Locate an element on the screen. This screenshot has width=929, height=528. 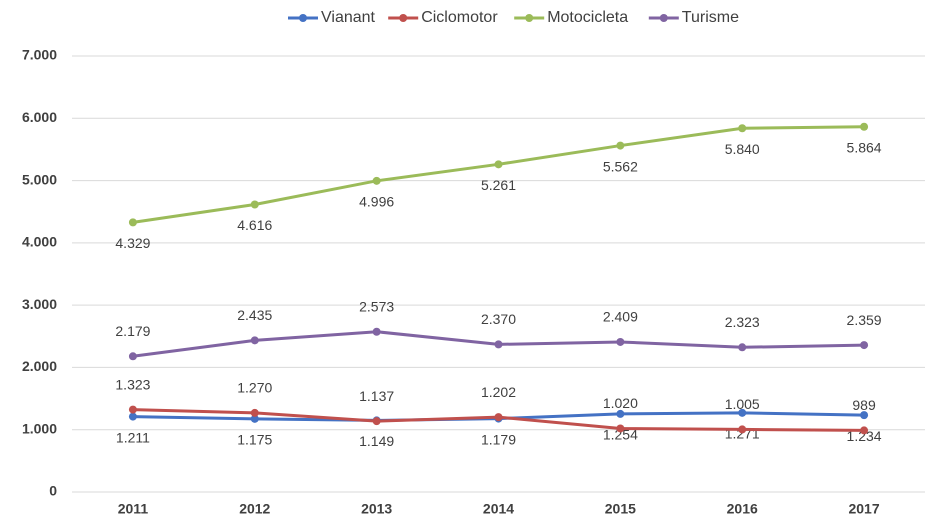
data-label: 2.435 is located at coordinates (254, 315).